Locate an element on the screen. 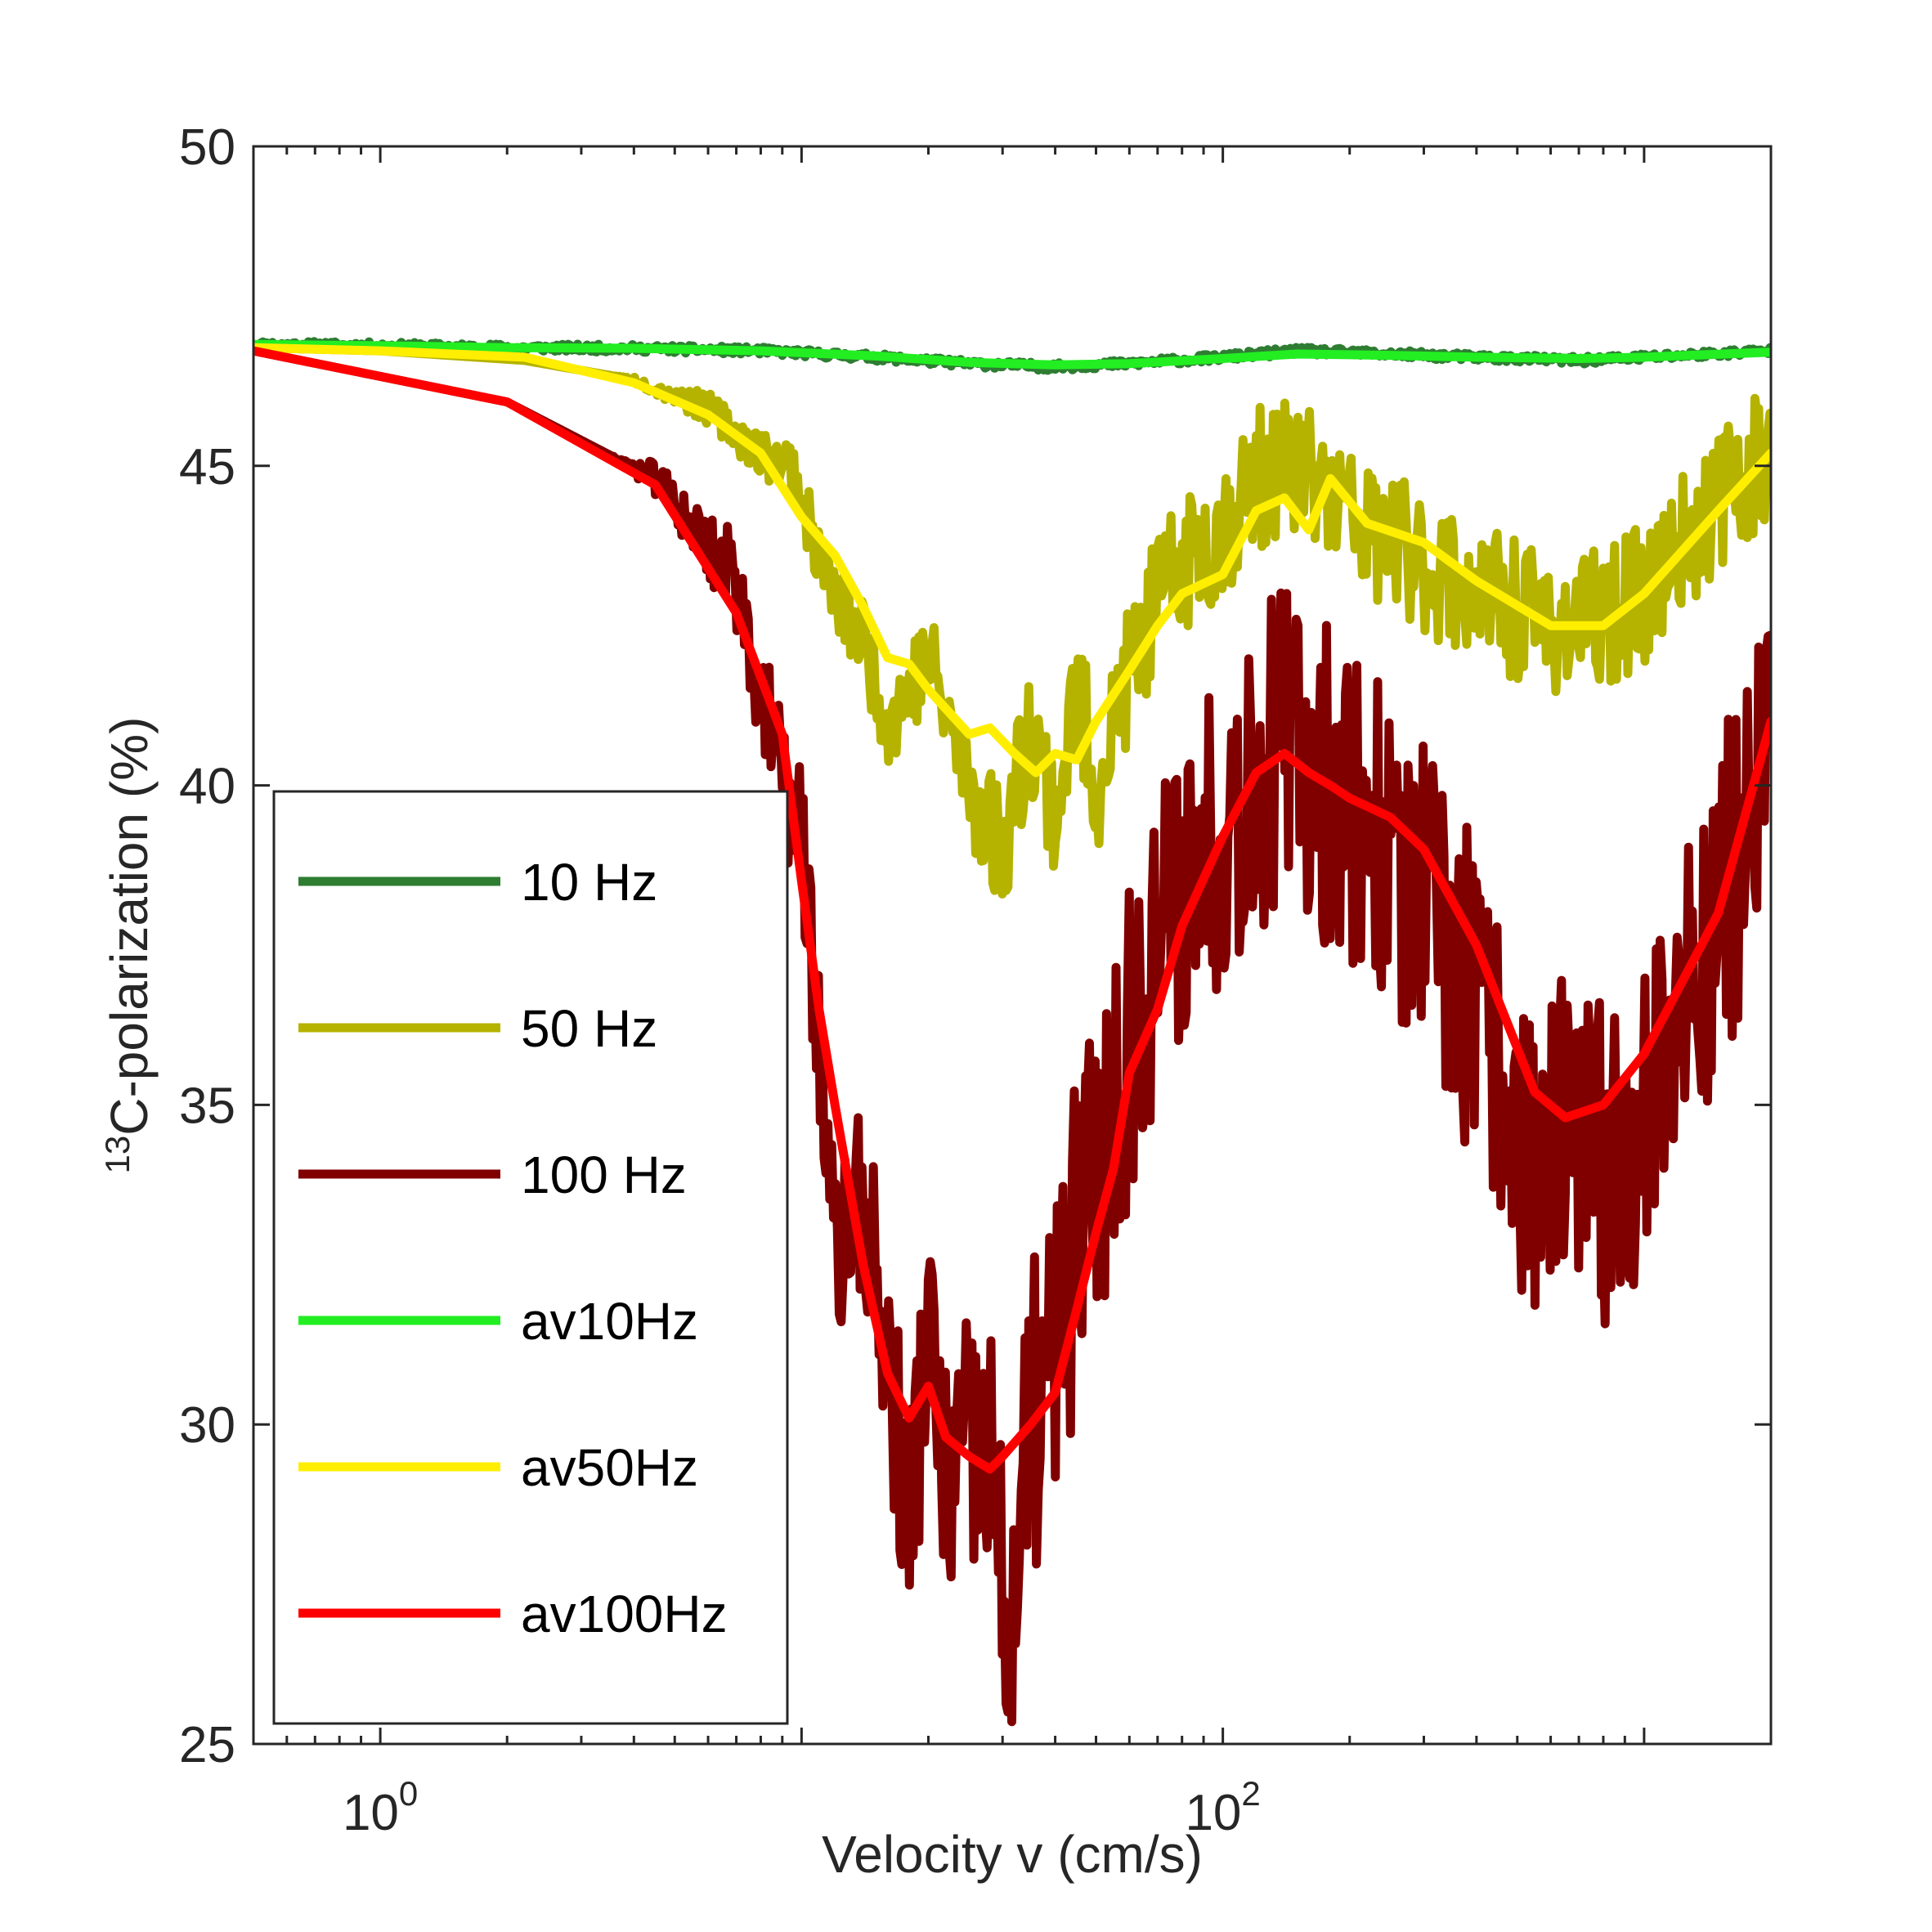  x-tick-label: 10⁰ is located at coordinates (380, 1807).